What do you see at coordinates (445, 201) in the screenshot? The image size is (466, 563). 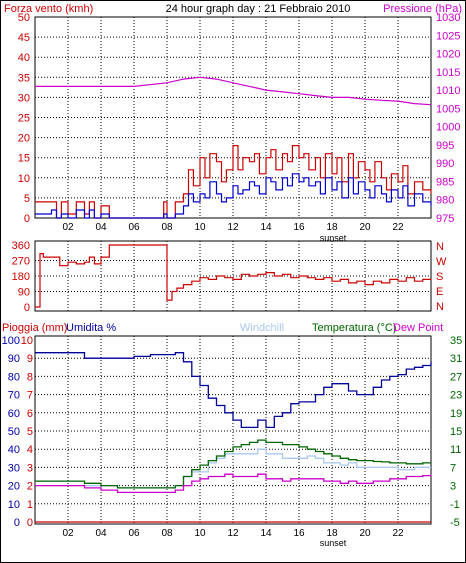 I see `y-tick-pressure: 980` at bounding box center [445, 201].